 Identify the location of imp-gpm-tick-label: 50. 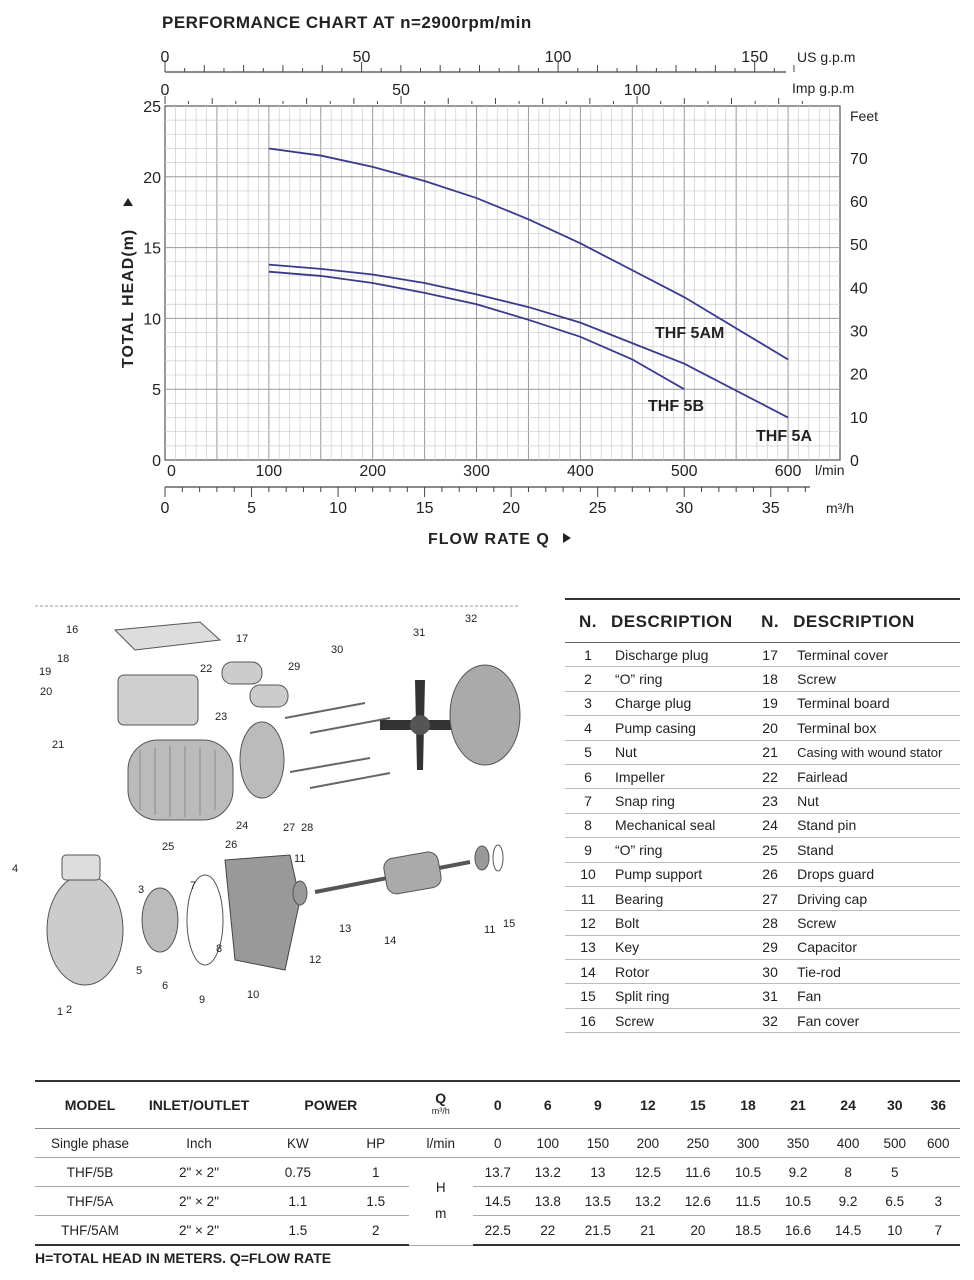
(401, 90).